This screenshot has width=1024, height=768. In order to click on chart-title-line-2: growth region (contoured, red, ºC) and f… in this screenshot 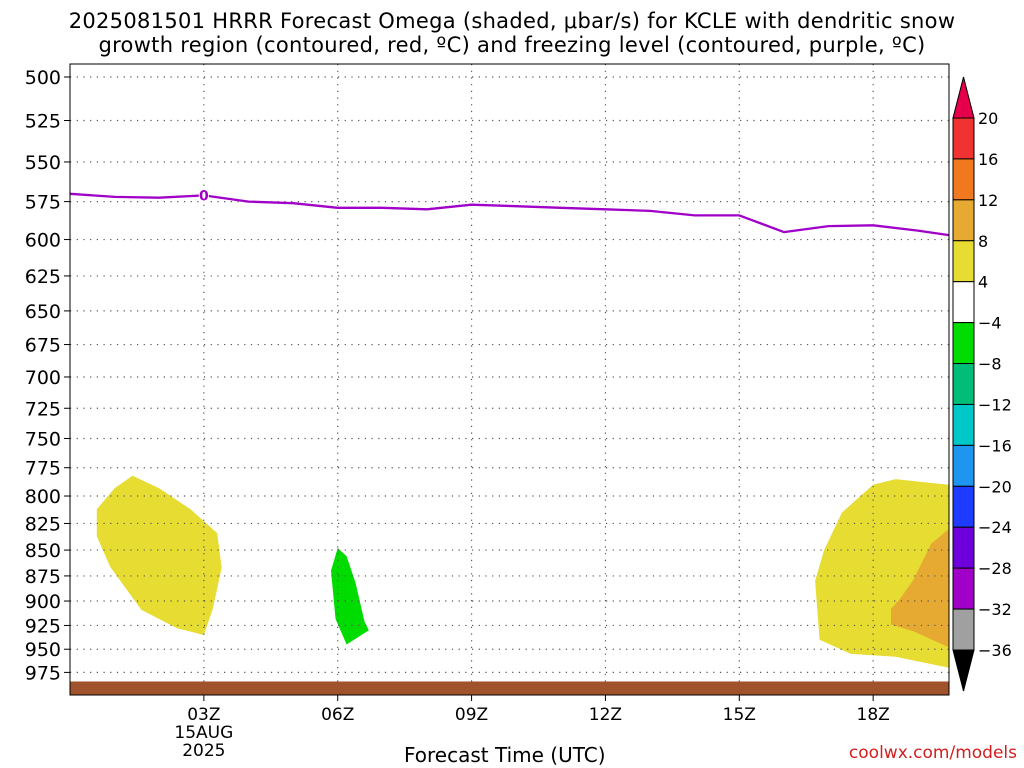, I will do `click(512, 45)`.